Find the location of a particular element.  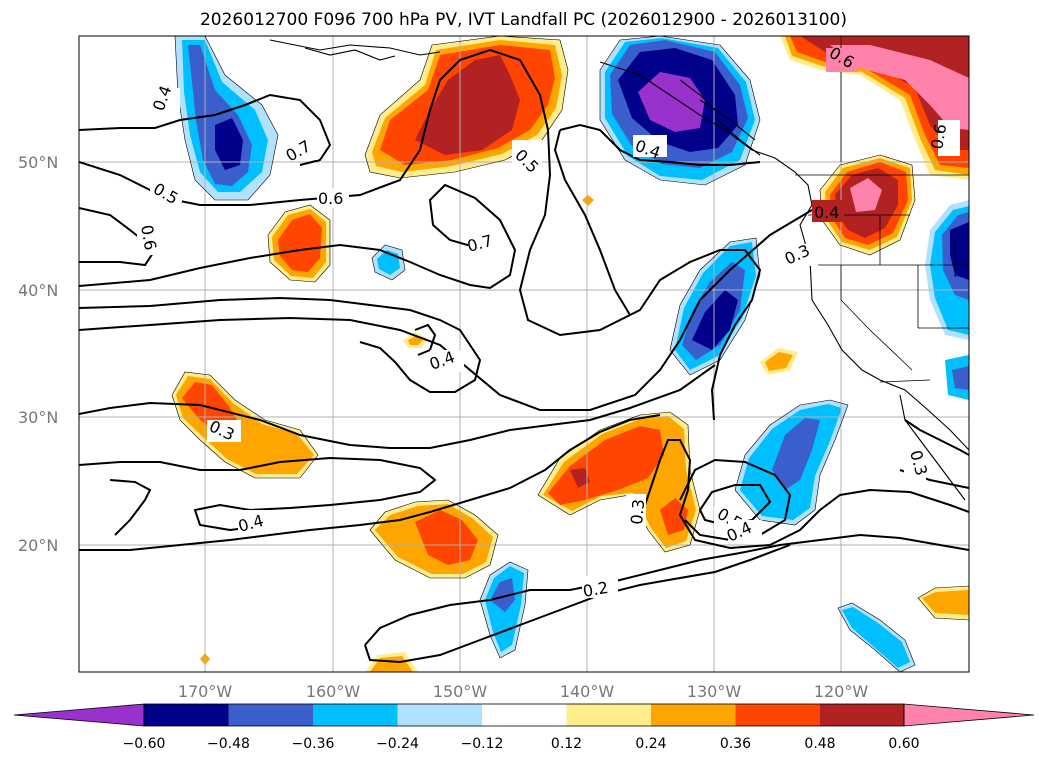

blob-ne-pink is located at coordinates (899, 87).